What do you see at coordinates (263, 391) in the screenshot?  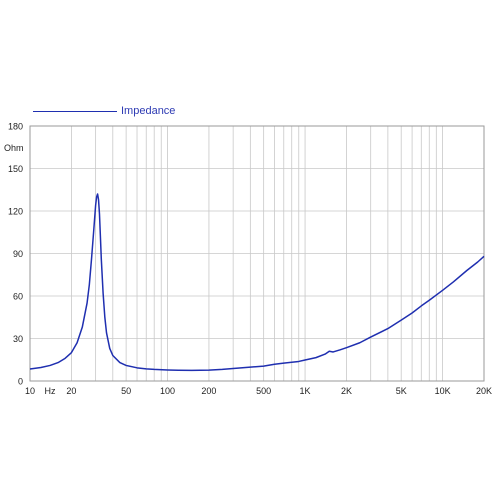 I see `x-tick-label: 500` at bounding box center [263, 391].